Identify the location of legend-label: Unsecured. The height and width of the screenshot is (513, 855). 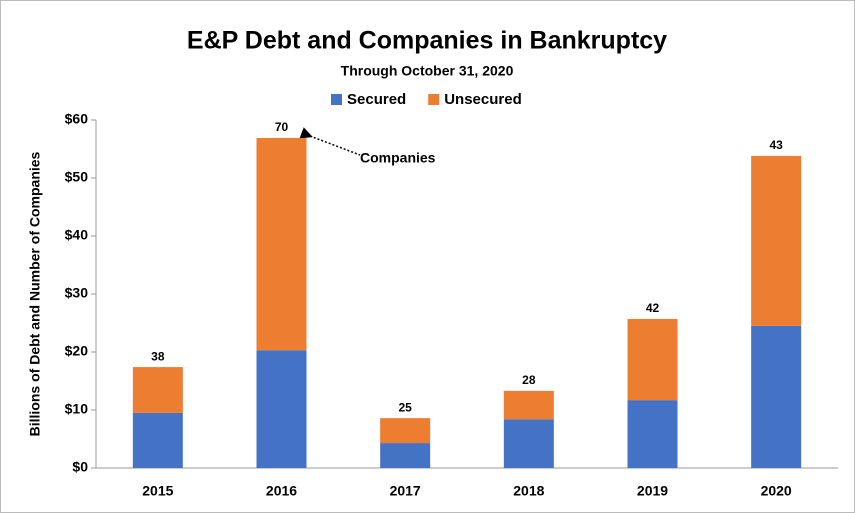
(483, 99).